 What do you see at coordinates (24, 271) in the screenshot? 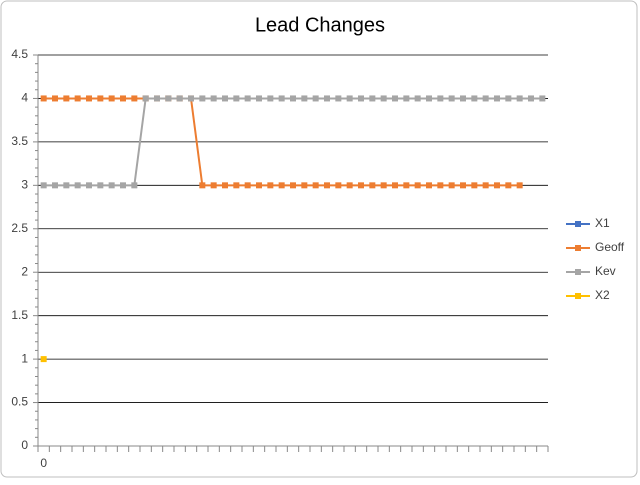
I see `y-tick-label: 2` at bounding box center [24, 271].